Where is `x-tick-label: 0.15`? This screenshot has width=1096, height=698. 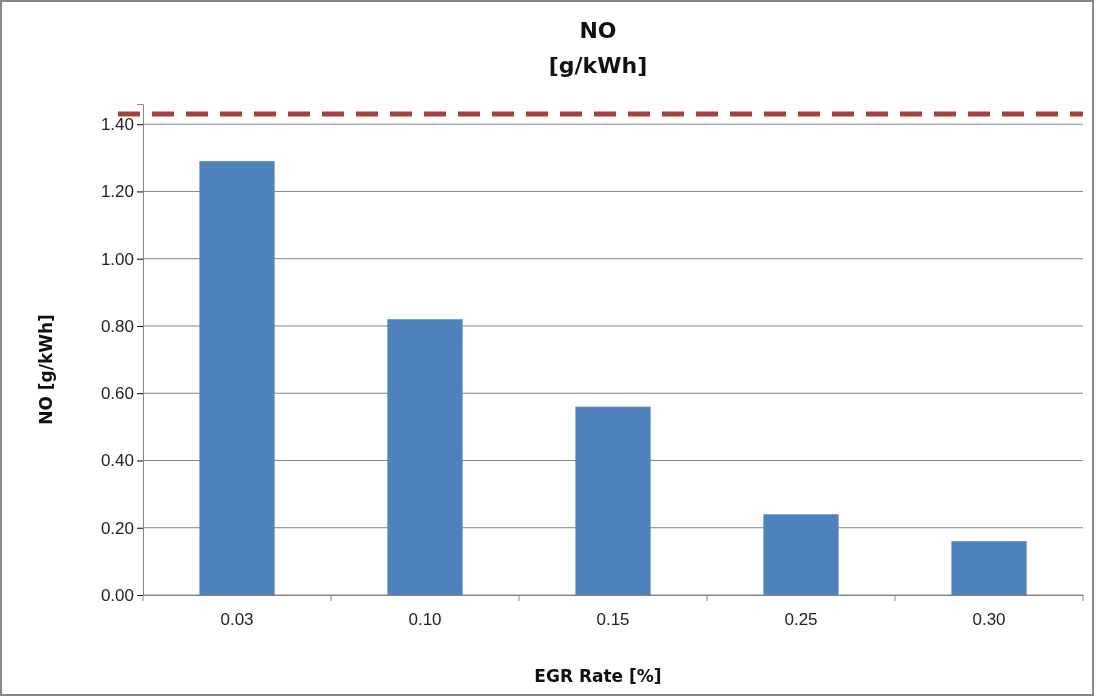 x-tick-label: 0.15 is located at coordinates (613, 620).